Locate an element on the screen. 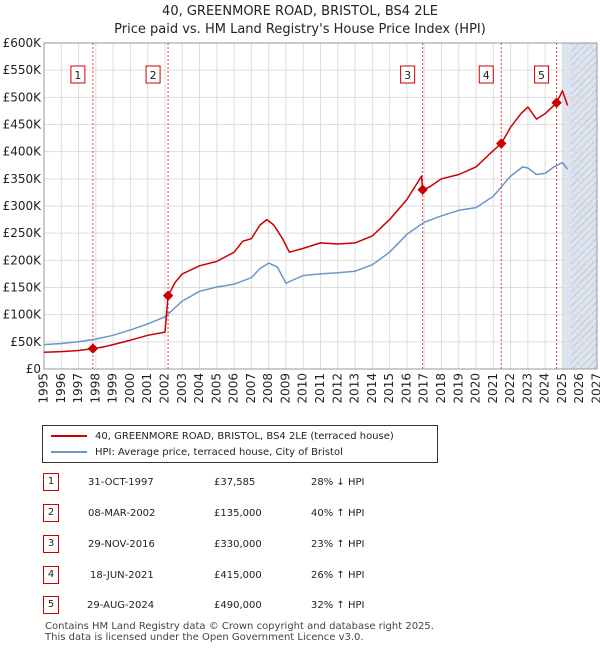  transaction-row: 1 31-OCT-1997 £37,585 28% ↓ HPI is located at coordinates (300, 483).